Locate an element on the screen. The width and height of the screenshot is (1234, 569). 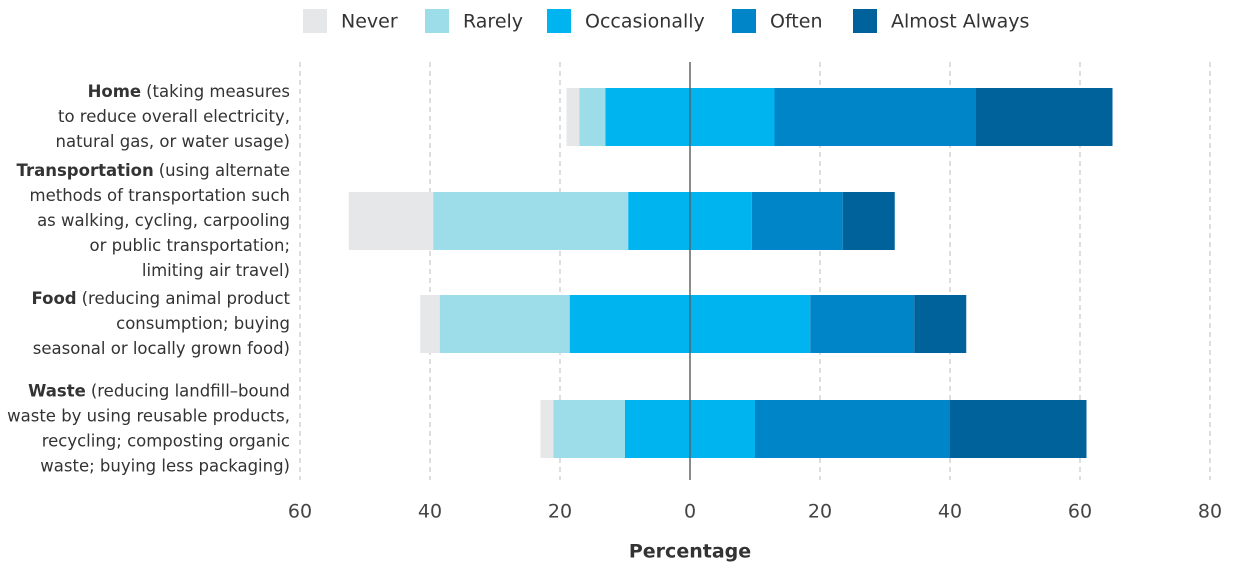
category-label: Waste (reducing landfill–bound is located at coordinates (159, 390).